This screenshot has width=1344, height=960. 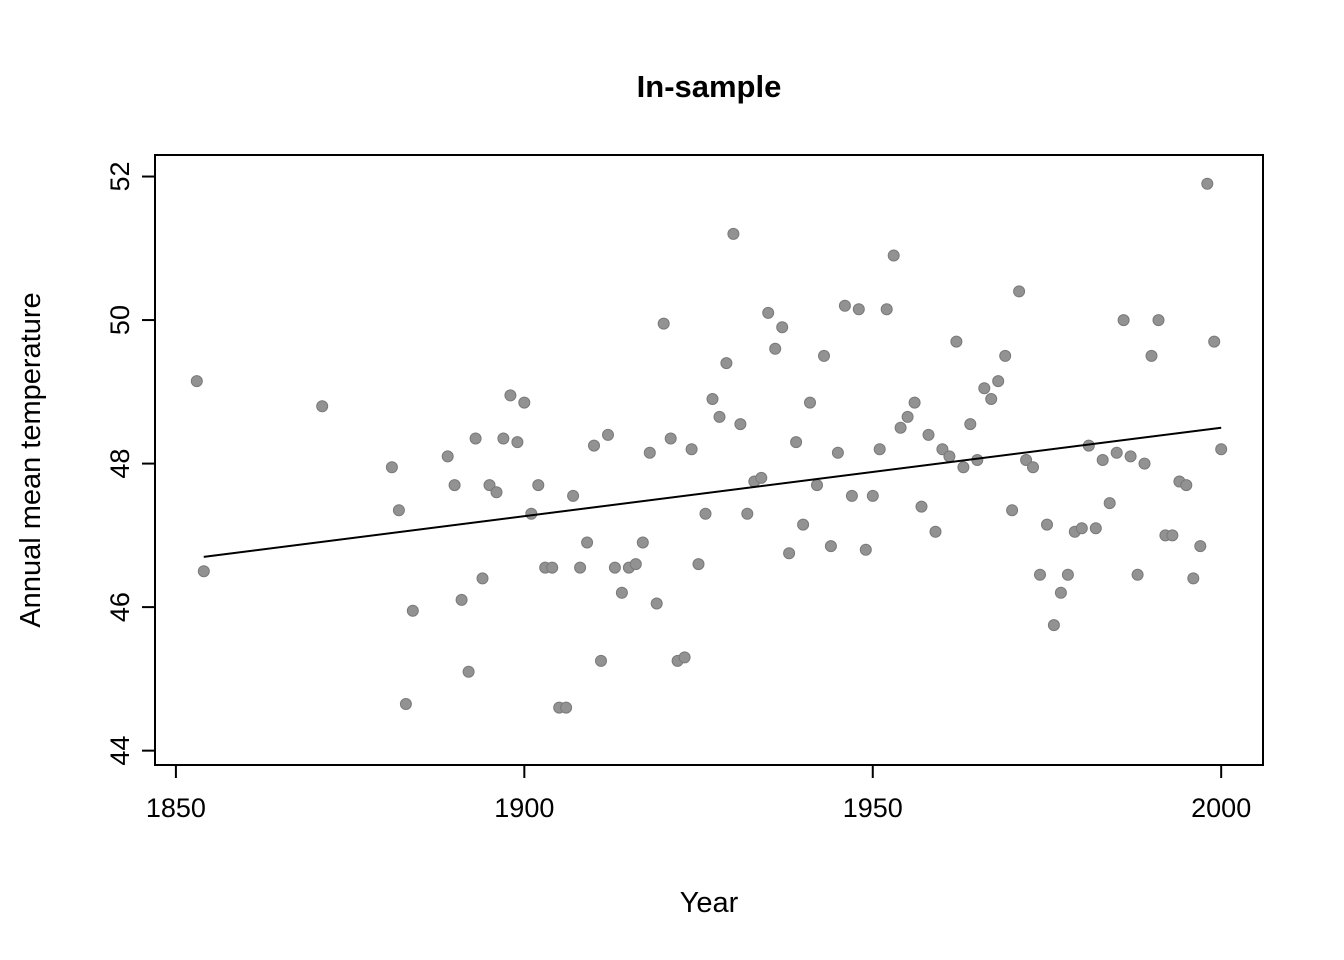 What do you see at coordinates (524, 808) in the screenshot?
I see `x-tick-label: 1900` at bounding box center [524, 808].